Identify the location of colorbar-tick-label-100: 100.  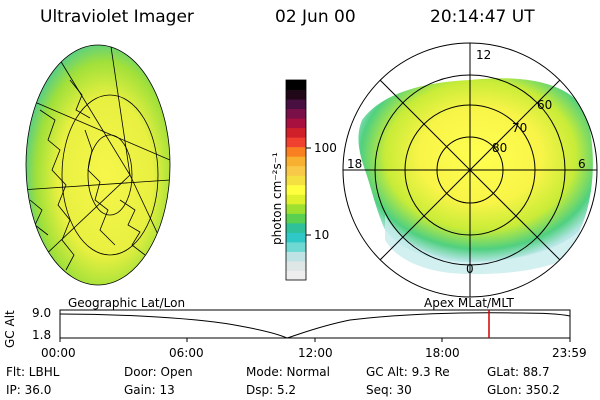
(325, 148).